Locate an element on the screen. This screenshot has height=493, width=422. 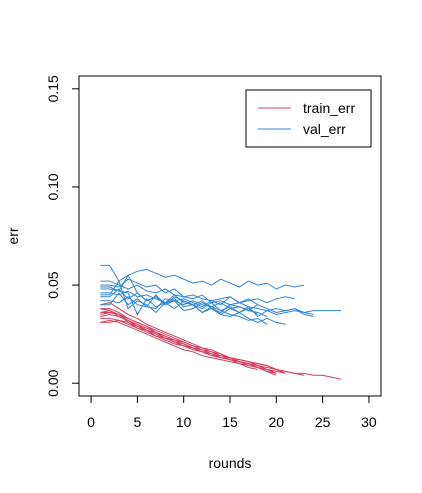
x-tick-label: 20 is located at coordinates (277, 422).